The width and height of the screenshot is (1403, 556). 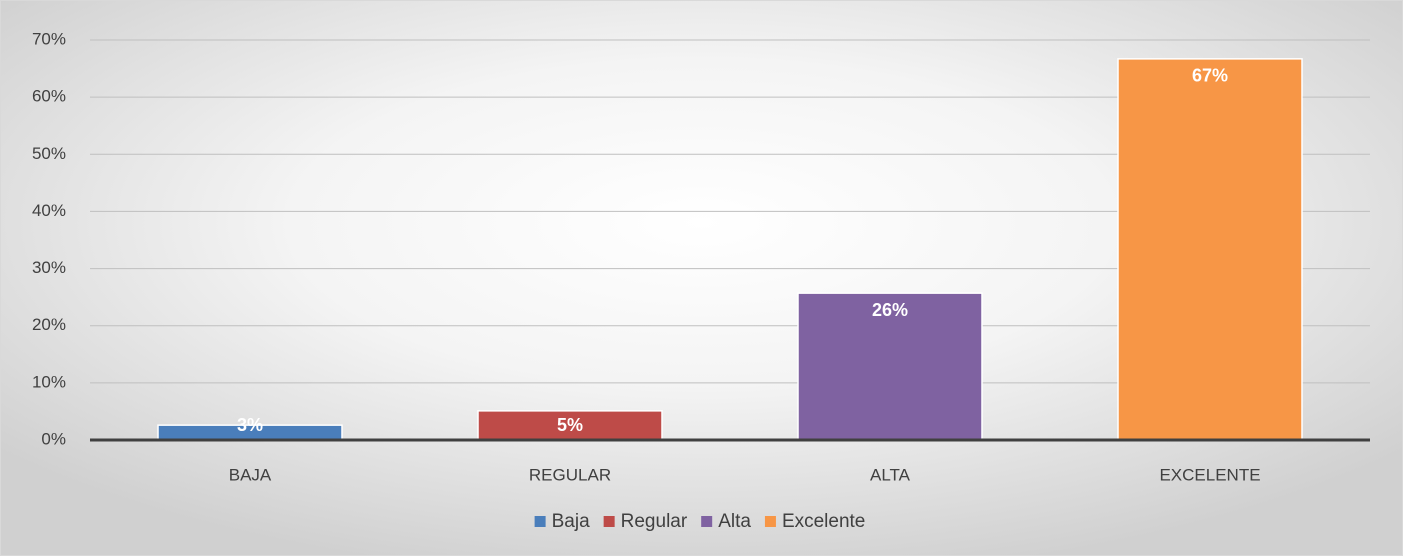 I want to click on x-tick-label: REGULAR, so click(x=570, y=474).